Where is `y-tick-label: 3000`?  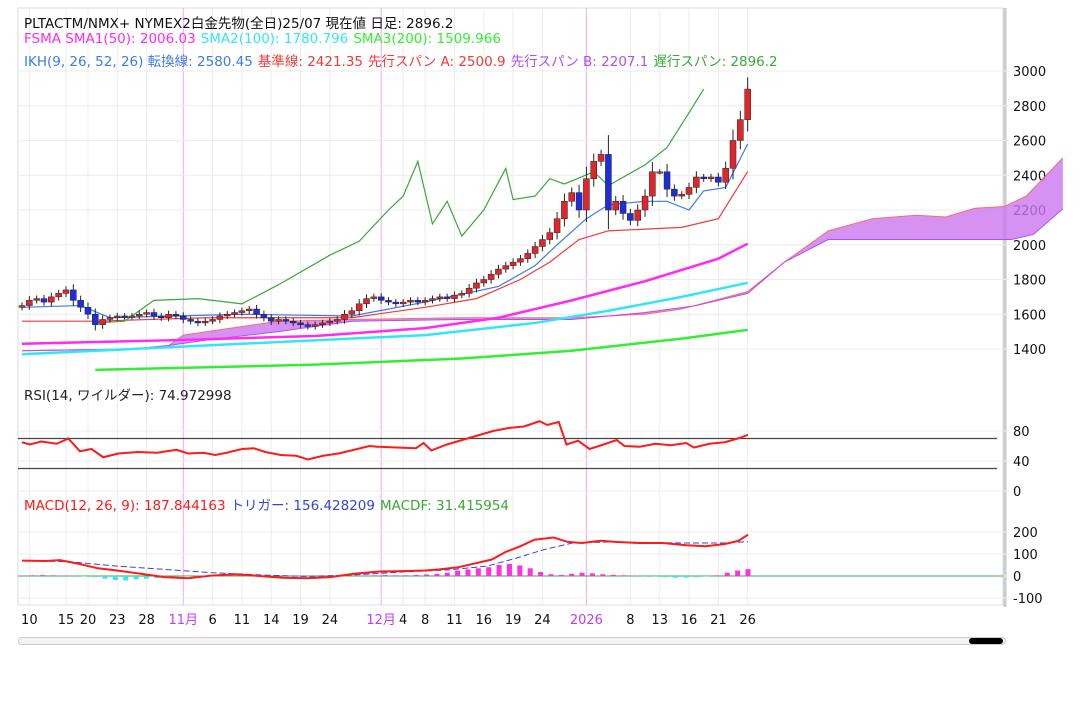 y-tick-label: 3000 is located at coordinates (1029, 72).